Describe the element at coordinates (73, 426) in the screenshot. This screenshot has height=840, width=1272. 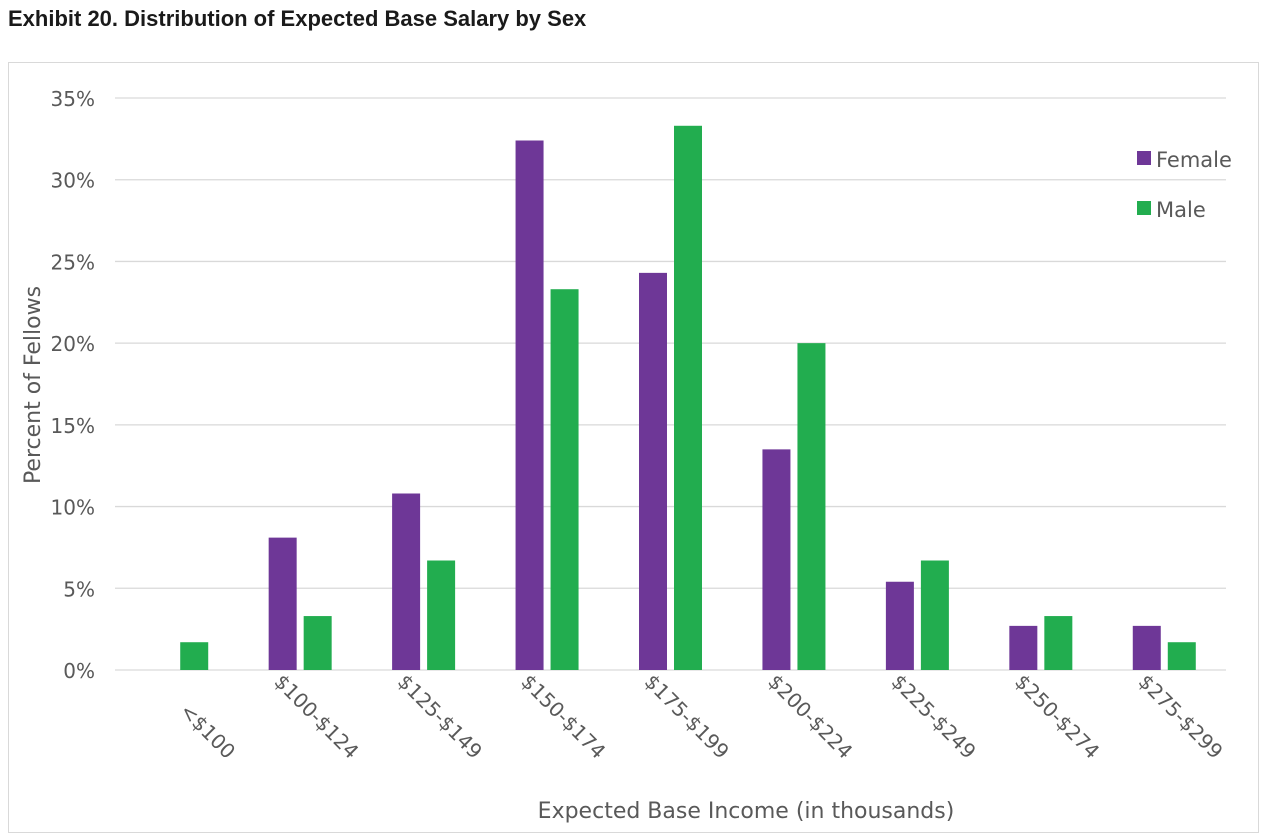
I see `y-tick-label: 15%` at that location.